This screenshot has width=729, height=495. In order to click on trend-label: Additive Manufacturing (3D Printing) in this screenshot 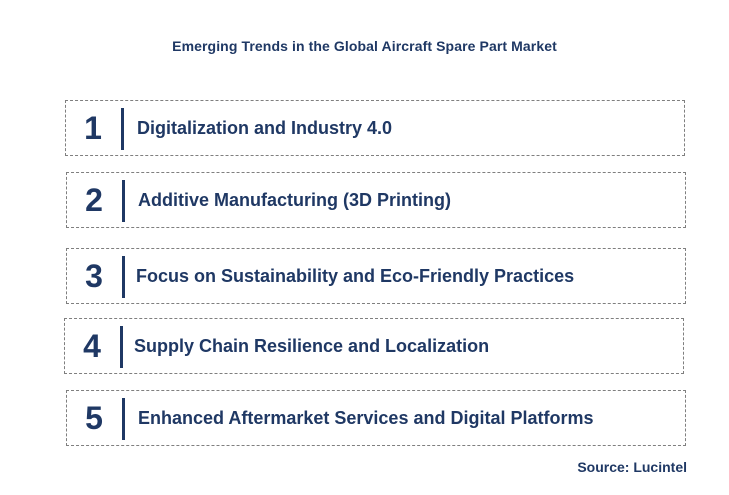, I will do `click(294, 199)`.